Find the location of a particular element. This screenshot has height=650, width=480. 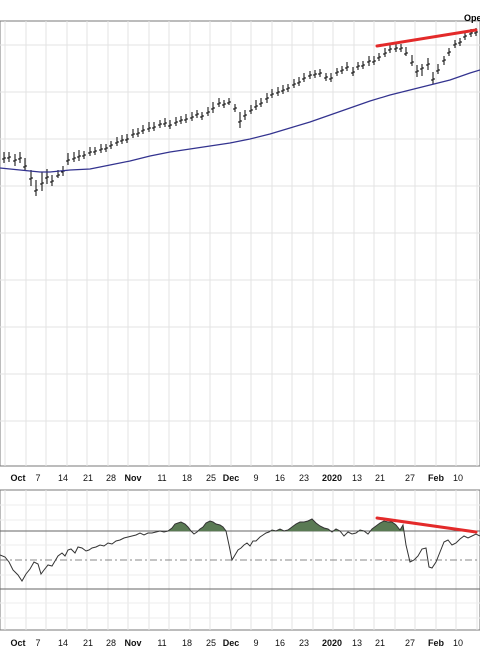

price-x-tick-label: 9 is located at coordinates (255, 478).